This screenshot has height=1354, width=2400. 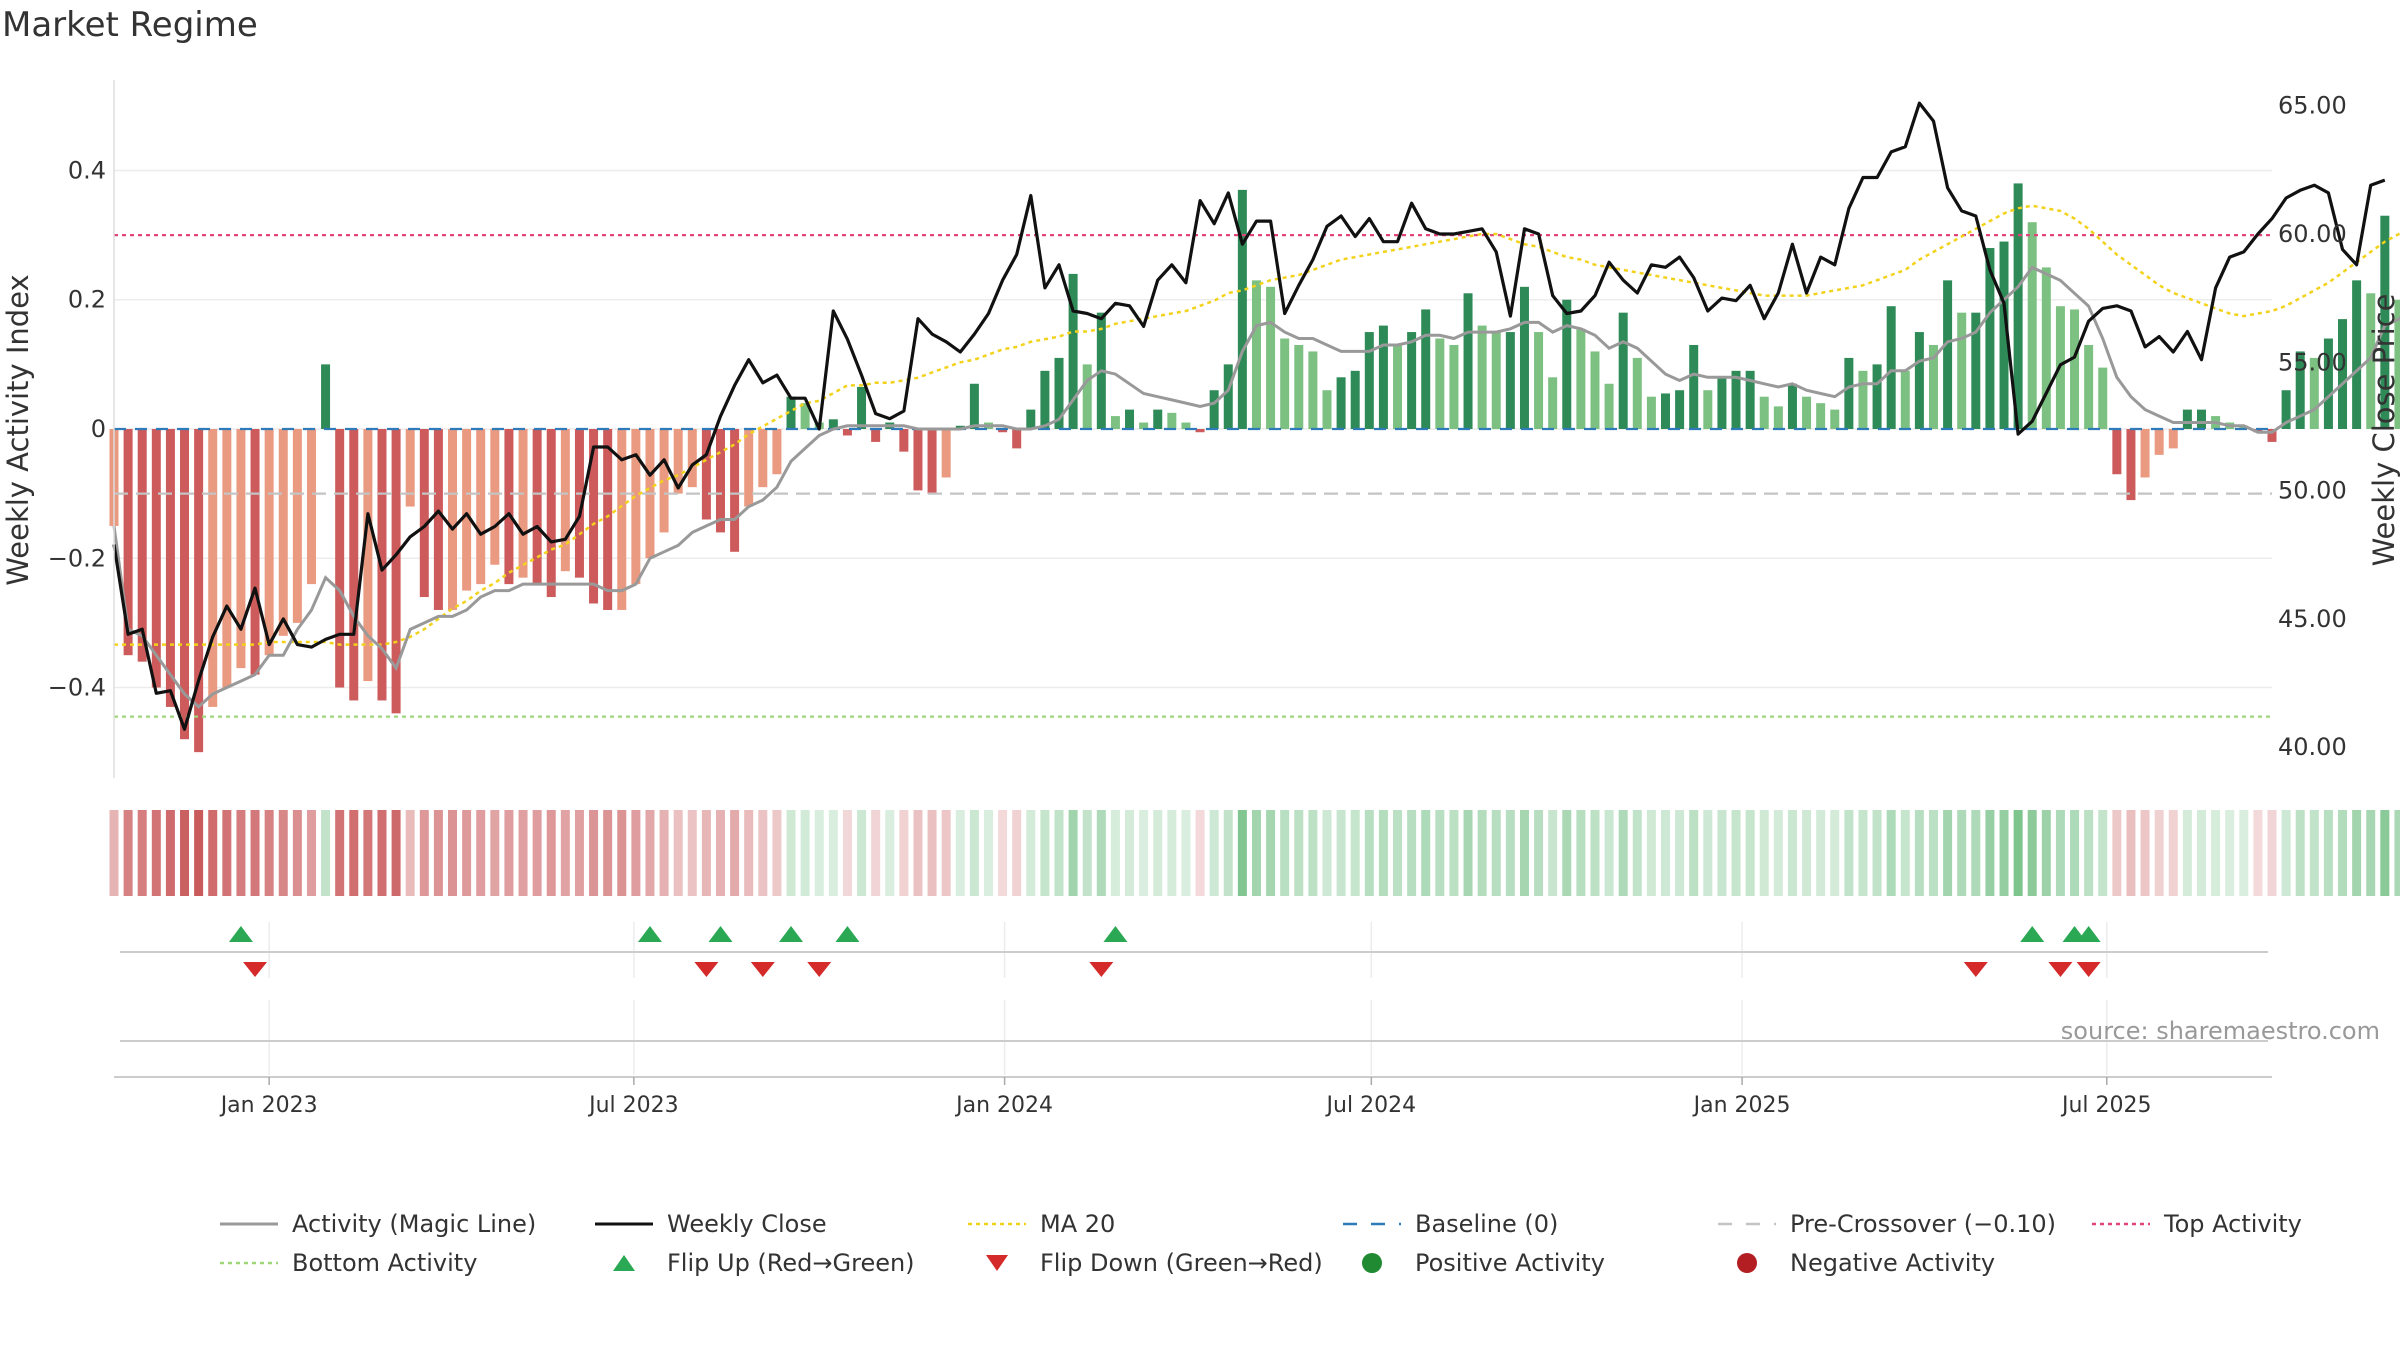 I want to click on legend-item: Flip Down (Green→Red), so click(x=1154, y=1263).